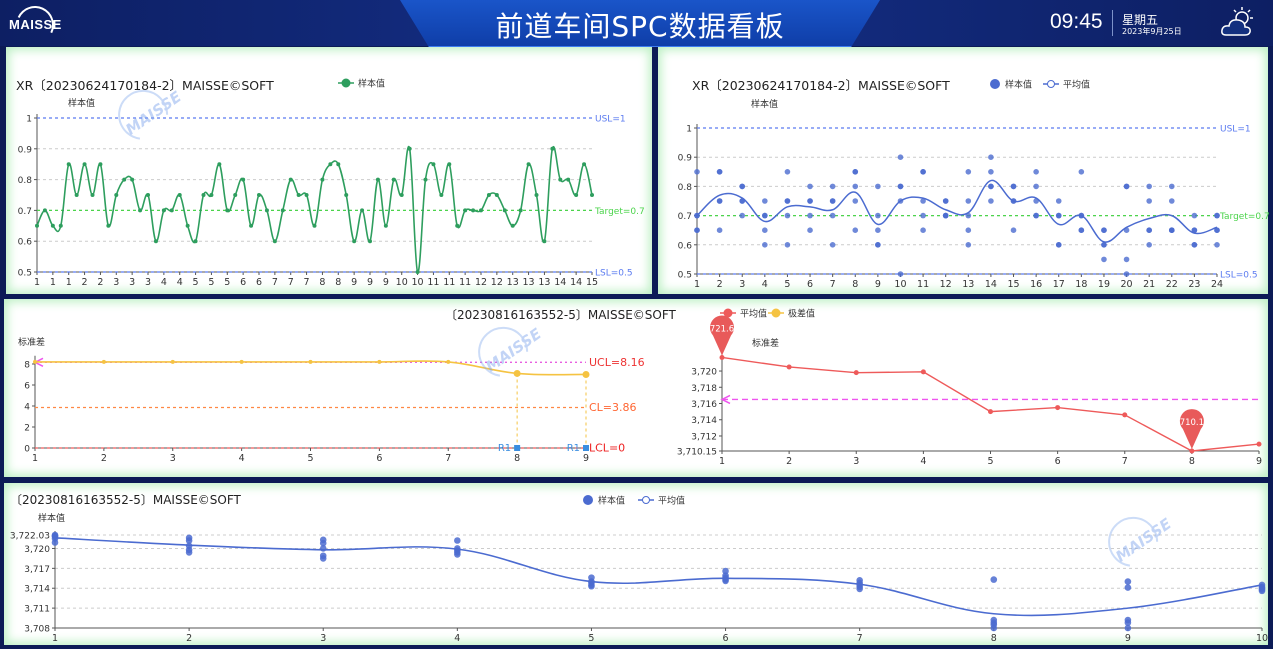  I want to click on watermark-arc, so click(1133, 541).